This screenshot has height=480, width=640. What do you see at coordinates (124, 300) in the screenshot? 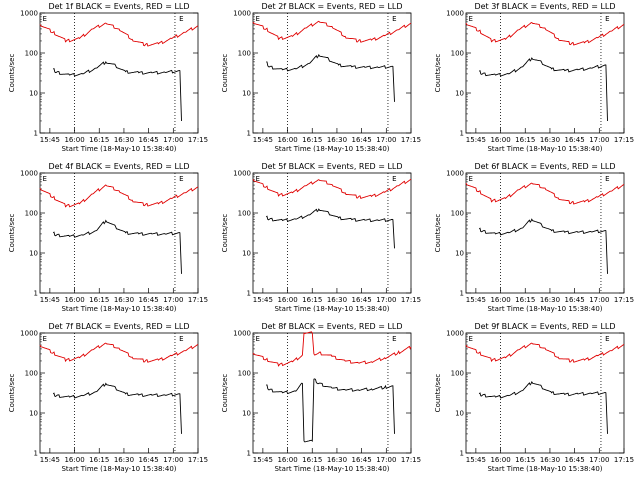
I see `panel-4-x-tick-label: 16:30` at bounding box center [124, 300].